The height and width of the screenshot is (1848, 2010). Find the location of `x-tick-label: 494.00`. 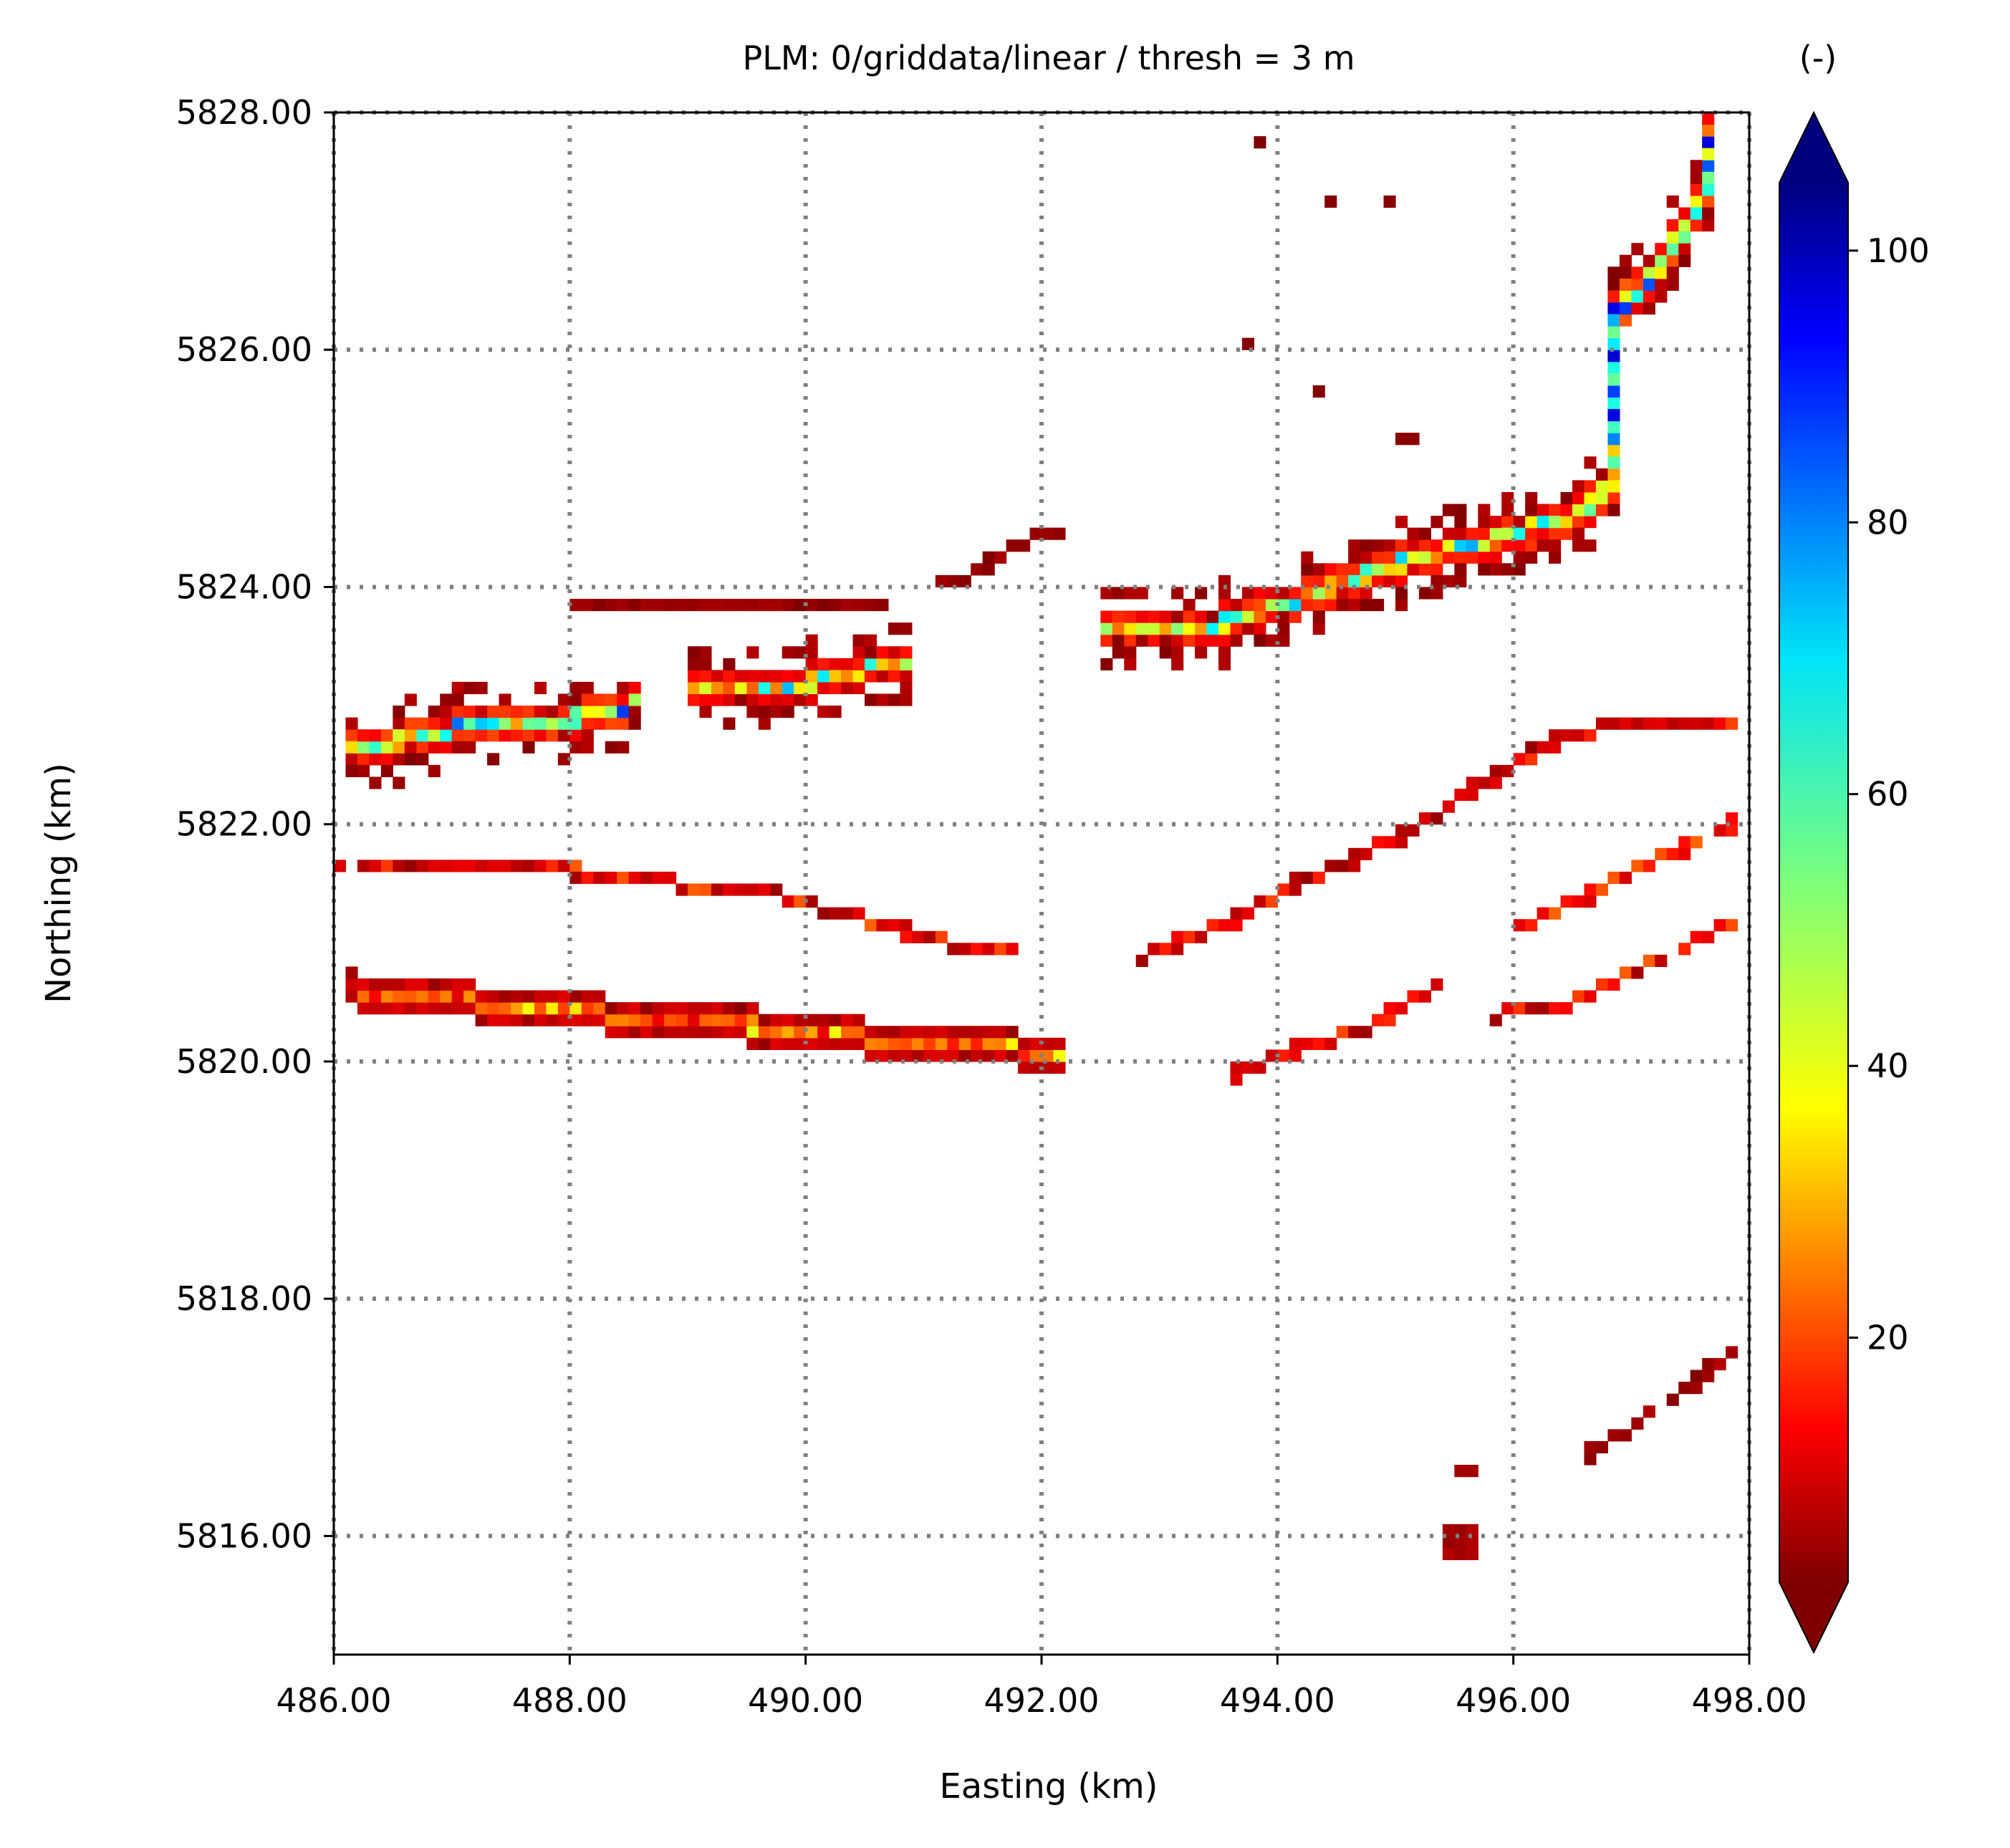

x-tick-label: 494.00 is located at coordinates (1277, 1700).